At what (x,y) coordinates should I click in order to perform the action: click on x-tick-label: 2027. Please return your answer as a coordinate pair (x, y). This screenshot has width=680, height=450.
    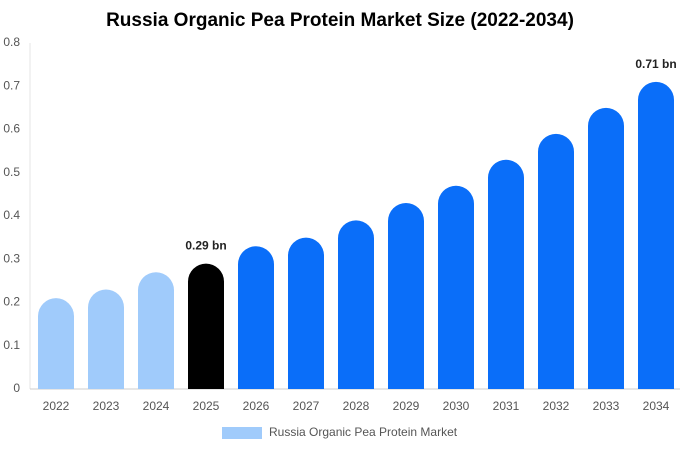
    Looking at the image, I should click on (306, 406).